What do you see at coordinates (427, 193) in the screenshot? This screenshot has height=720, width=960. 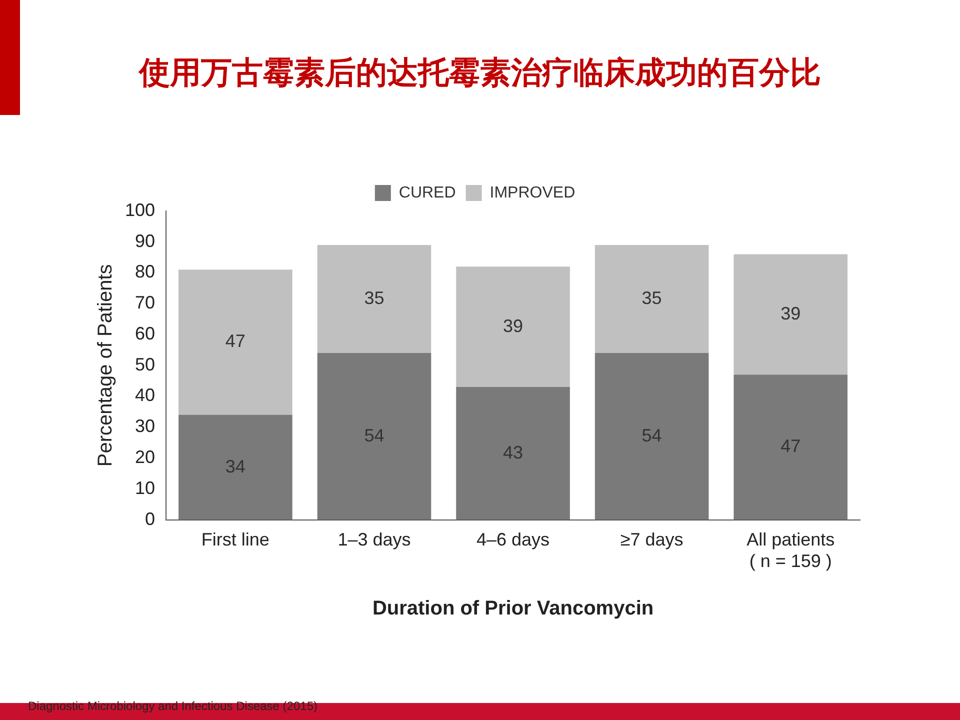 I see `legend-label: CURED` at bounding box center [427, 193].